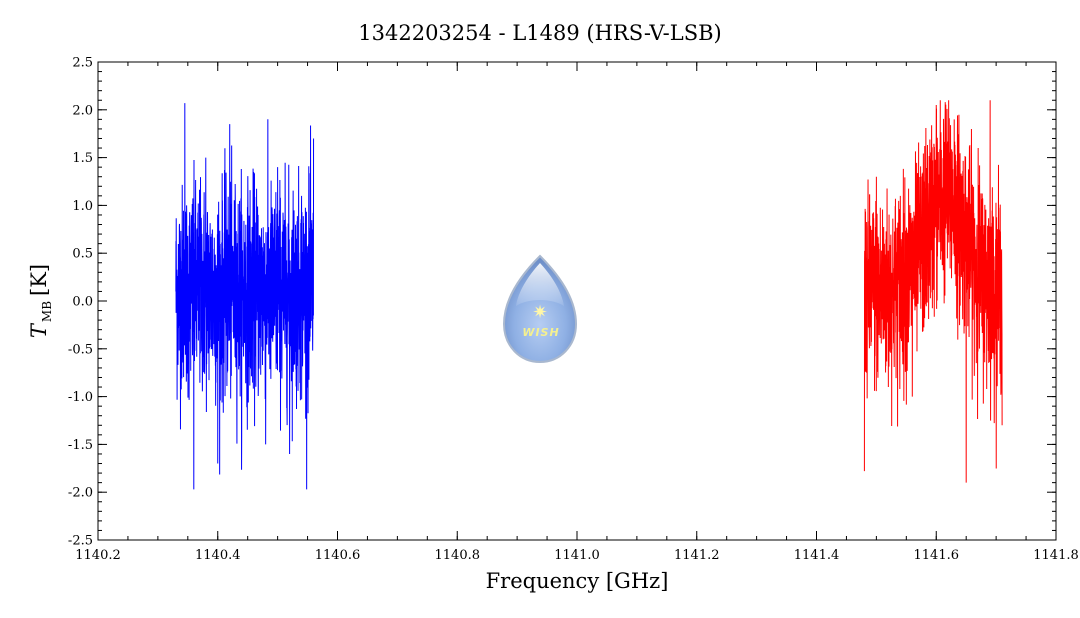 This screenshot has height=618, width=1080. Describe the element at coordinates (80, 541) in the screenshot. I see `y-tick-label: -2.5` at that location.